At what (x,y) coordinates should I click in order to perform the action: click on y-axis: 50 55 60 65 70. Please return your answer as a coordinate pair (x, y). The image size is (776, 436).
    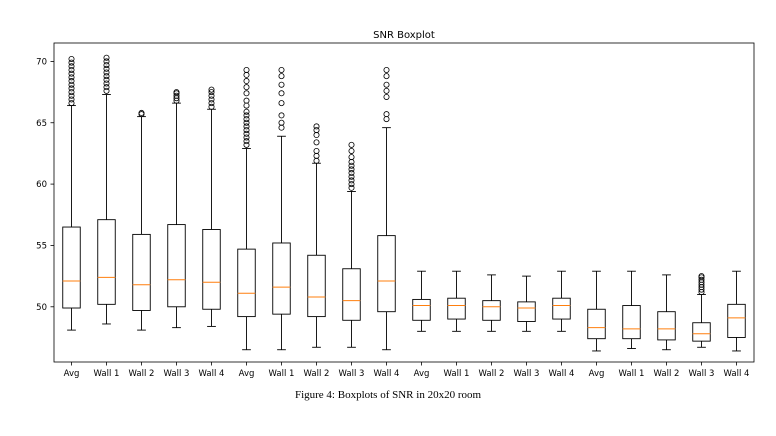
    Looking at the image, I should click on (45, 185).